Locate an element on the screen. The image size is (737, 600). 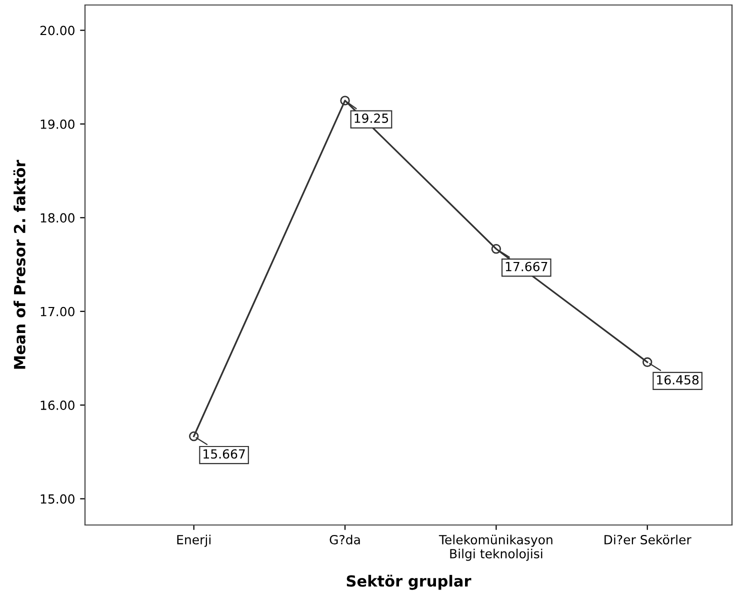
data-label: 16.458 is located at coordinates (678, 380).